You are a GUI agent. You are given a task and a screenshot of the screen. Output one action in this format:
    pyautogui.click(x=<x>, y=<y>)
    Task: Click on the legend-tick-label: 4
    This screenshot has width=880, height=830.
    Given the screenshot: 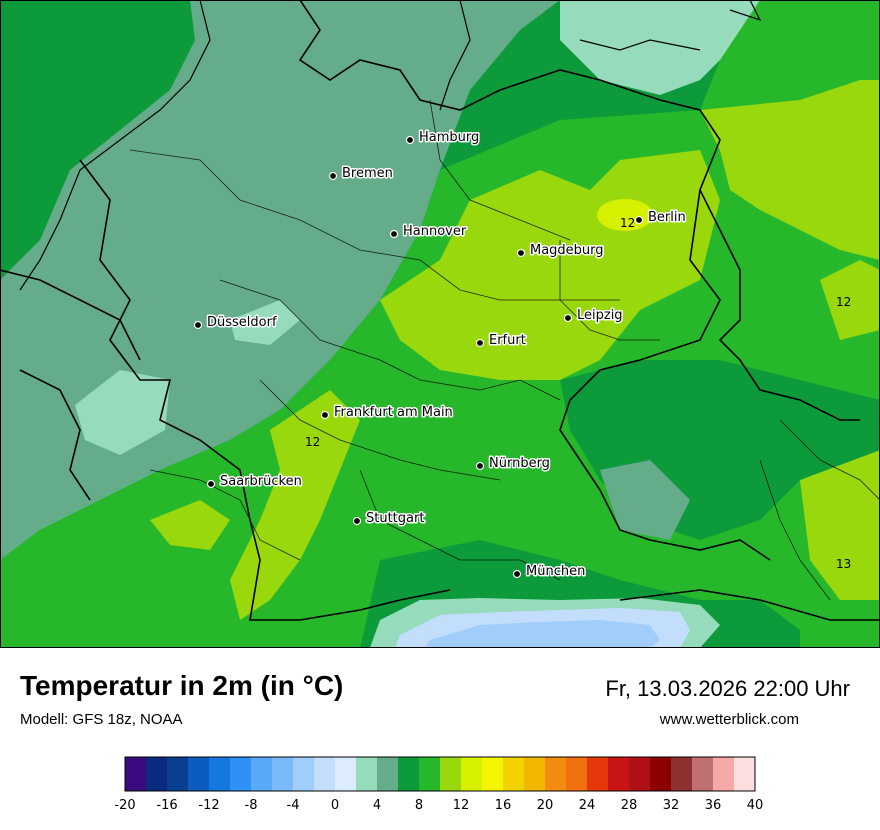 What is the action you would take?
    pyautogui.click(x=377, y=805)
    